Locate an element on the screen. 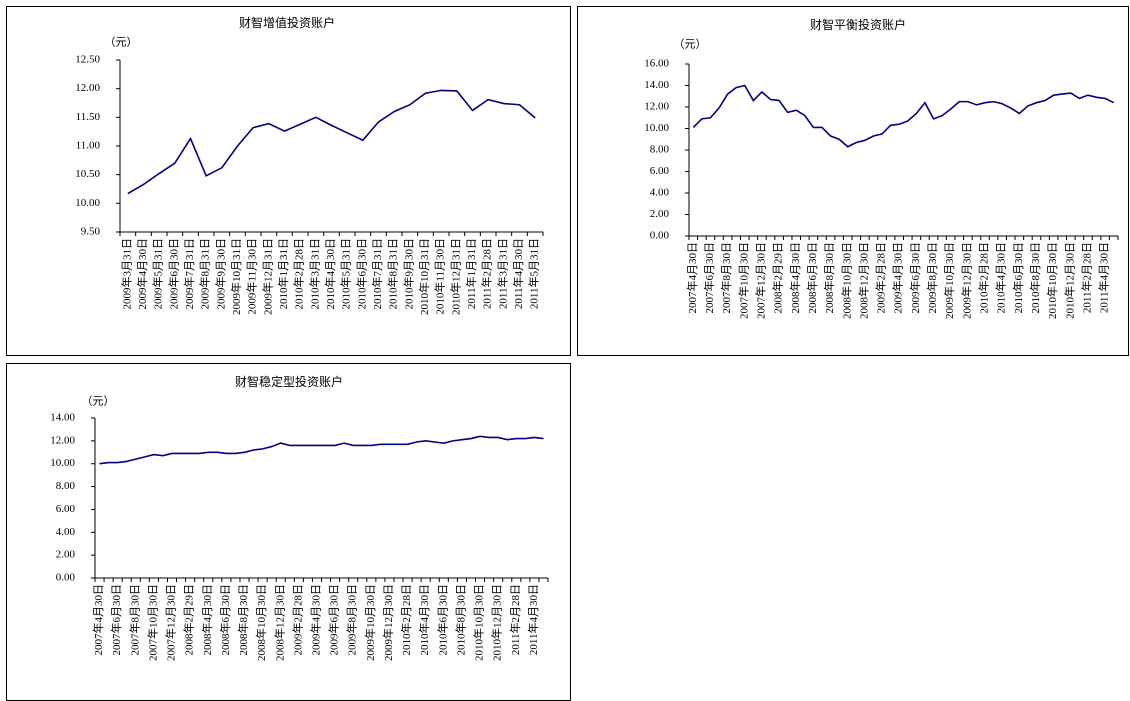 Image resolution: width=1130 pixels, height=701 pixels. x-tick-label: 2009年8月31日 is located at coordinates (205, 273).